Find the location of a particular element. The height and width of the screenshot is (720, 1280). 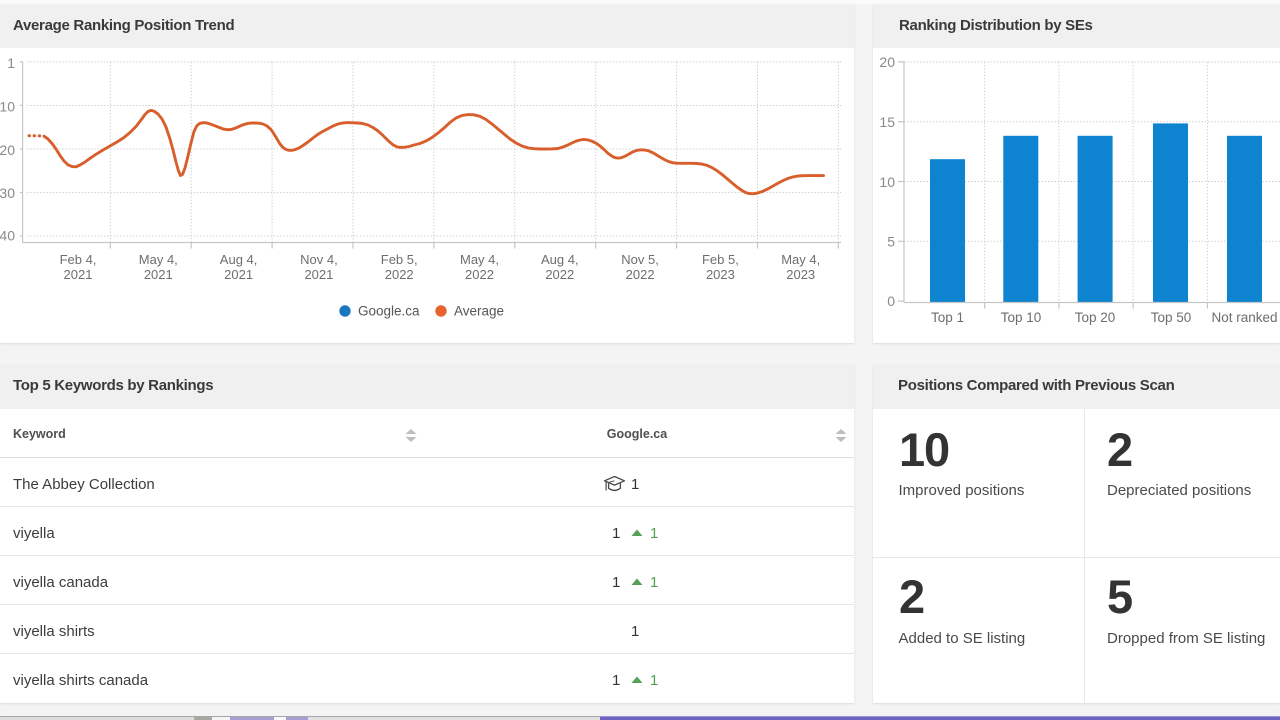

svg-text: Top 20 is located at coordinates (1095, 317).